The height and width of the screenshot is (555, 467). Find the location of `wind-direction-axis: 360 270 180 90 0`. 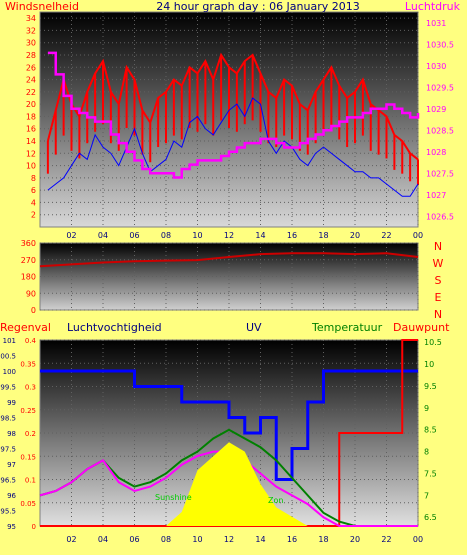

wind-direction-axis: 360 270 180 90 0 is located at coordinates (28, 277).